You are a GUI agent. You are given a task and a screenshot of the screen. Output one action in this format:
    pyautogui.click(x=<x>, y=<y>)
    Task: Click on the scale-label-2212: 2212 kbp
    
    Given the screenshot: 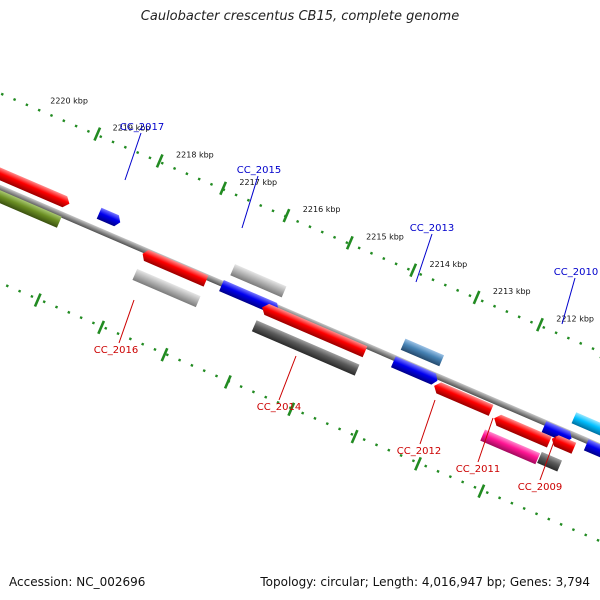 What is the action you would take?
    pyautogui.click(x=575, y=318)
    